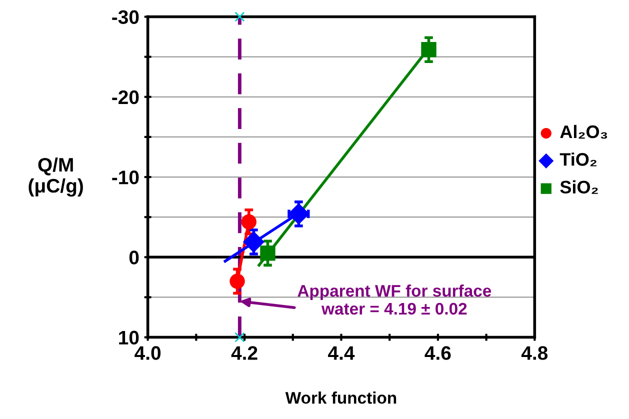 The width and height of the screenshot is (629, 419). What do you see at coordinates (125, 17) in the screenshot?
I see `y-tick-label: -30` at bounding box center [125, 17].